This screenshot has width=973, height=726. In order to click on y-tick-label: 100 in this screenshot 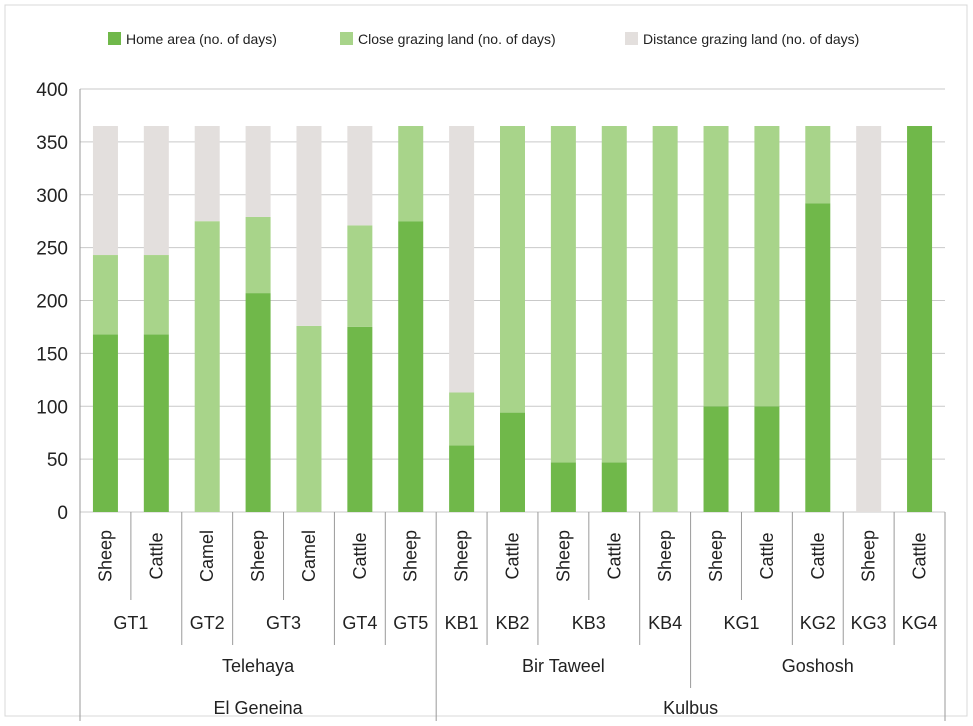, I will do `click(52, 407)`.